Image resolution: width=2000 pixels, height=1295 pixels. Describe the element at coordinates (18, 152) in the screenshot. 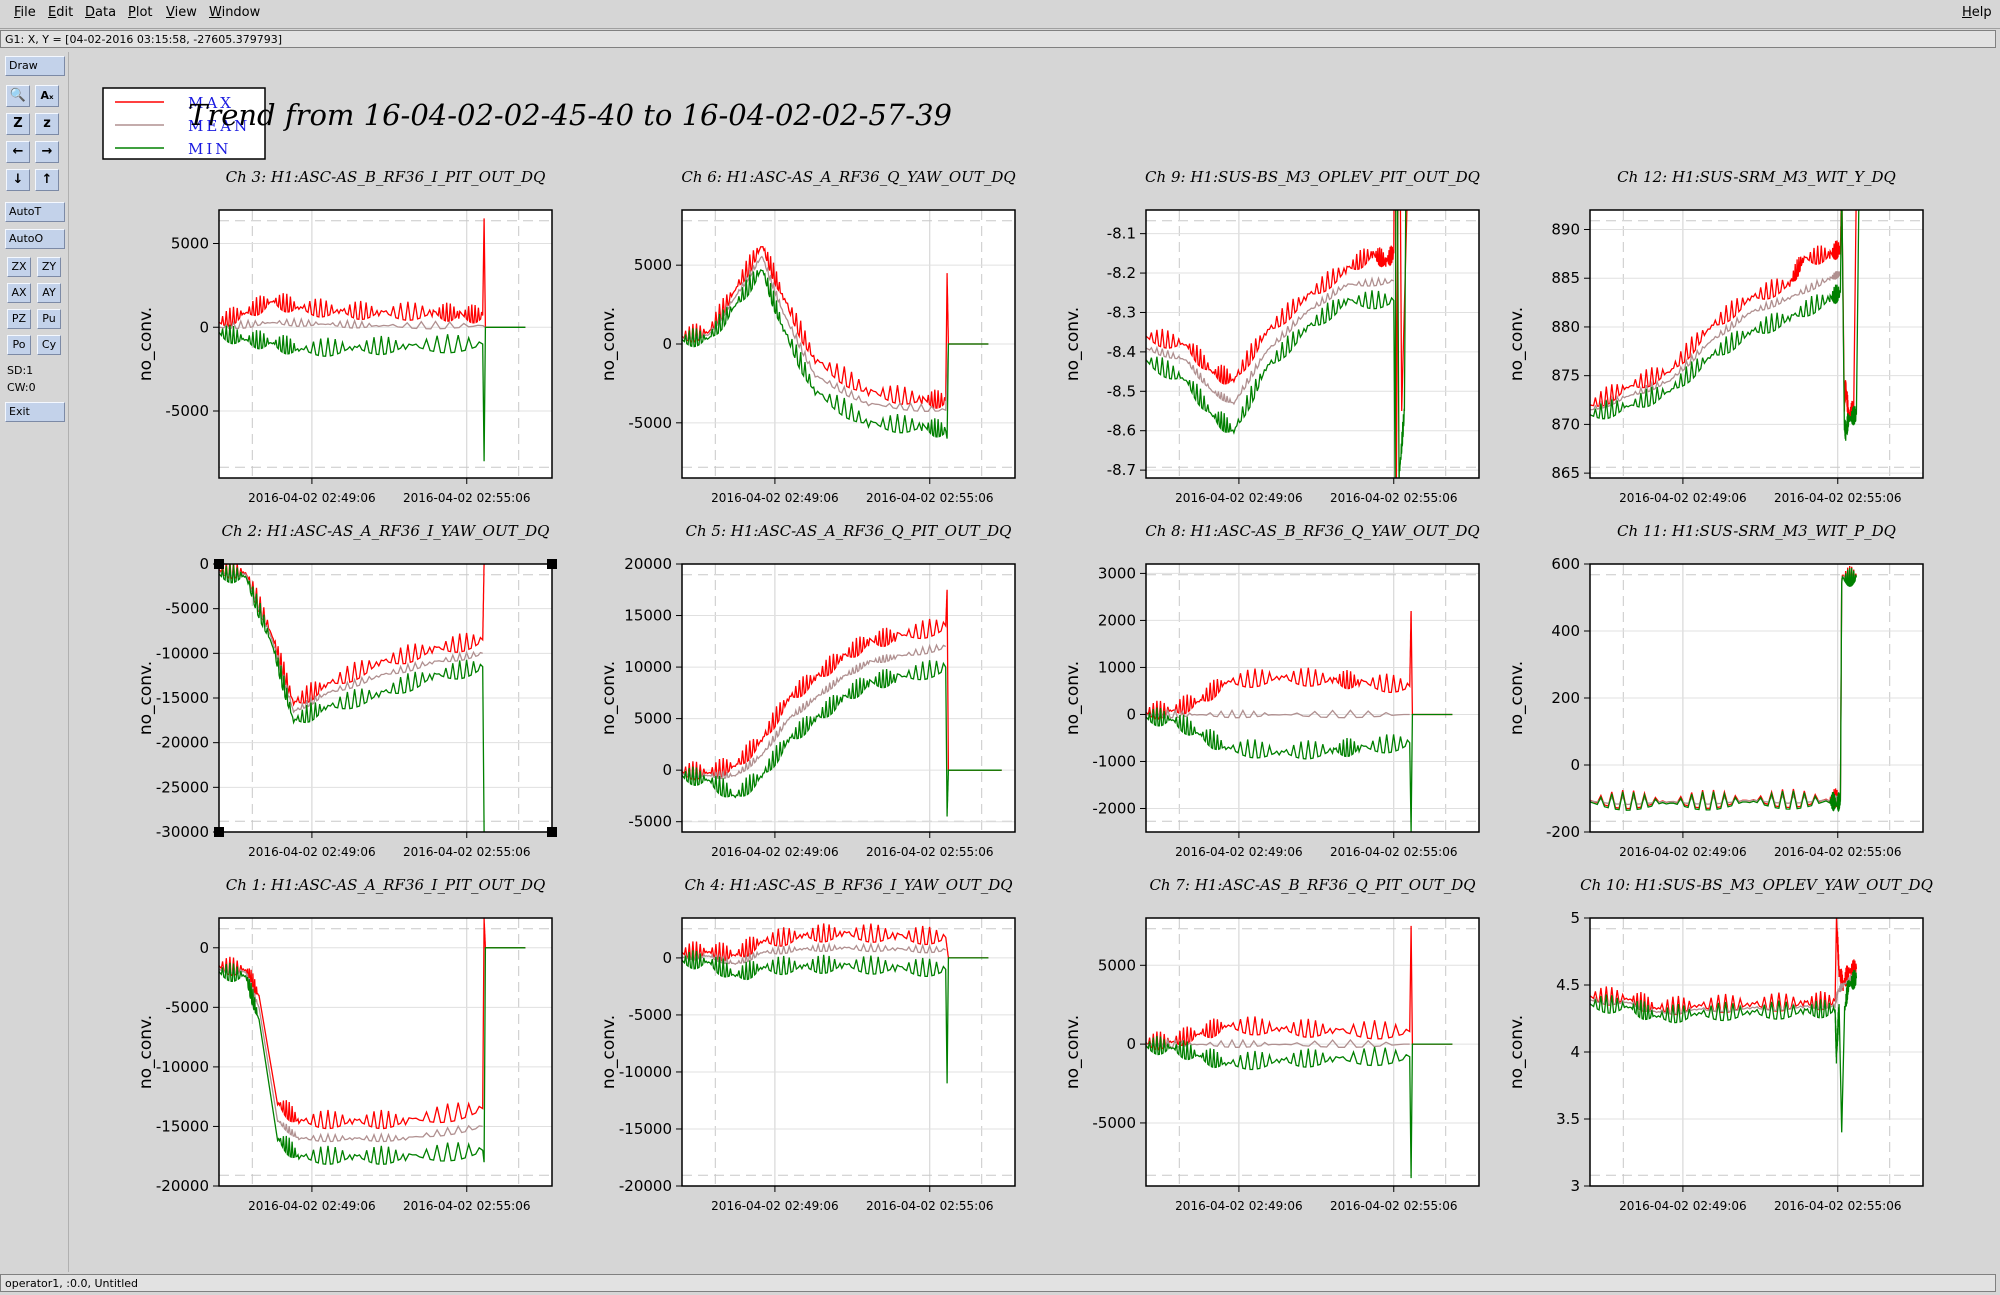

I see `left-arrow-icon: ←` at that location.